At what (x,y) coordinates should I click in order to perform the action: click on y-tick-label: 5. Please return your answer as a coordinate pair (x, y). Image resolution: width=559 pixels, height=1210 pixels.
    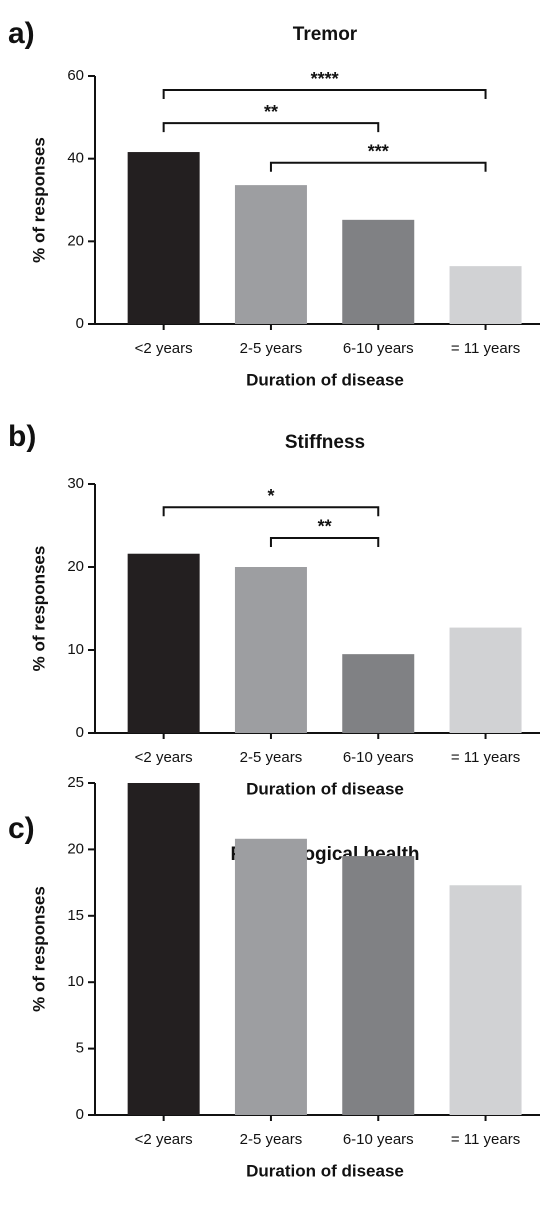
    Looking at the image, I should click on (80, 1048).